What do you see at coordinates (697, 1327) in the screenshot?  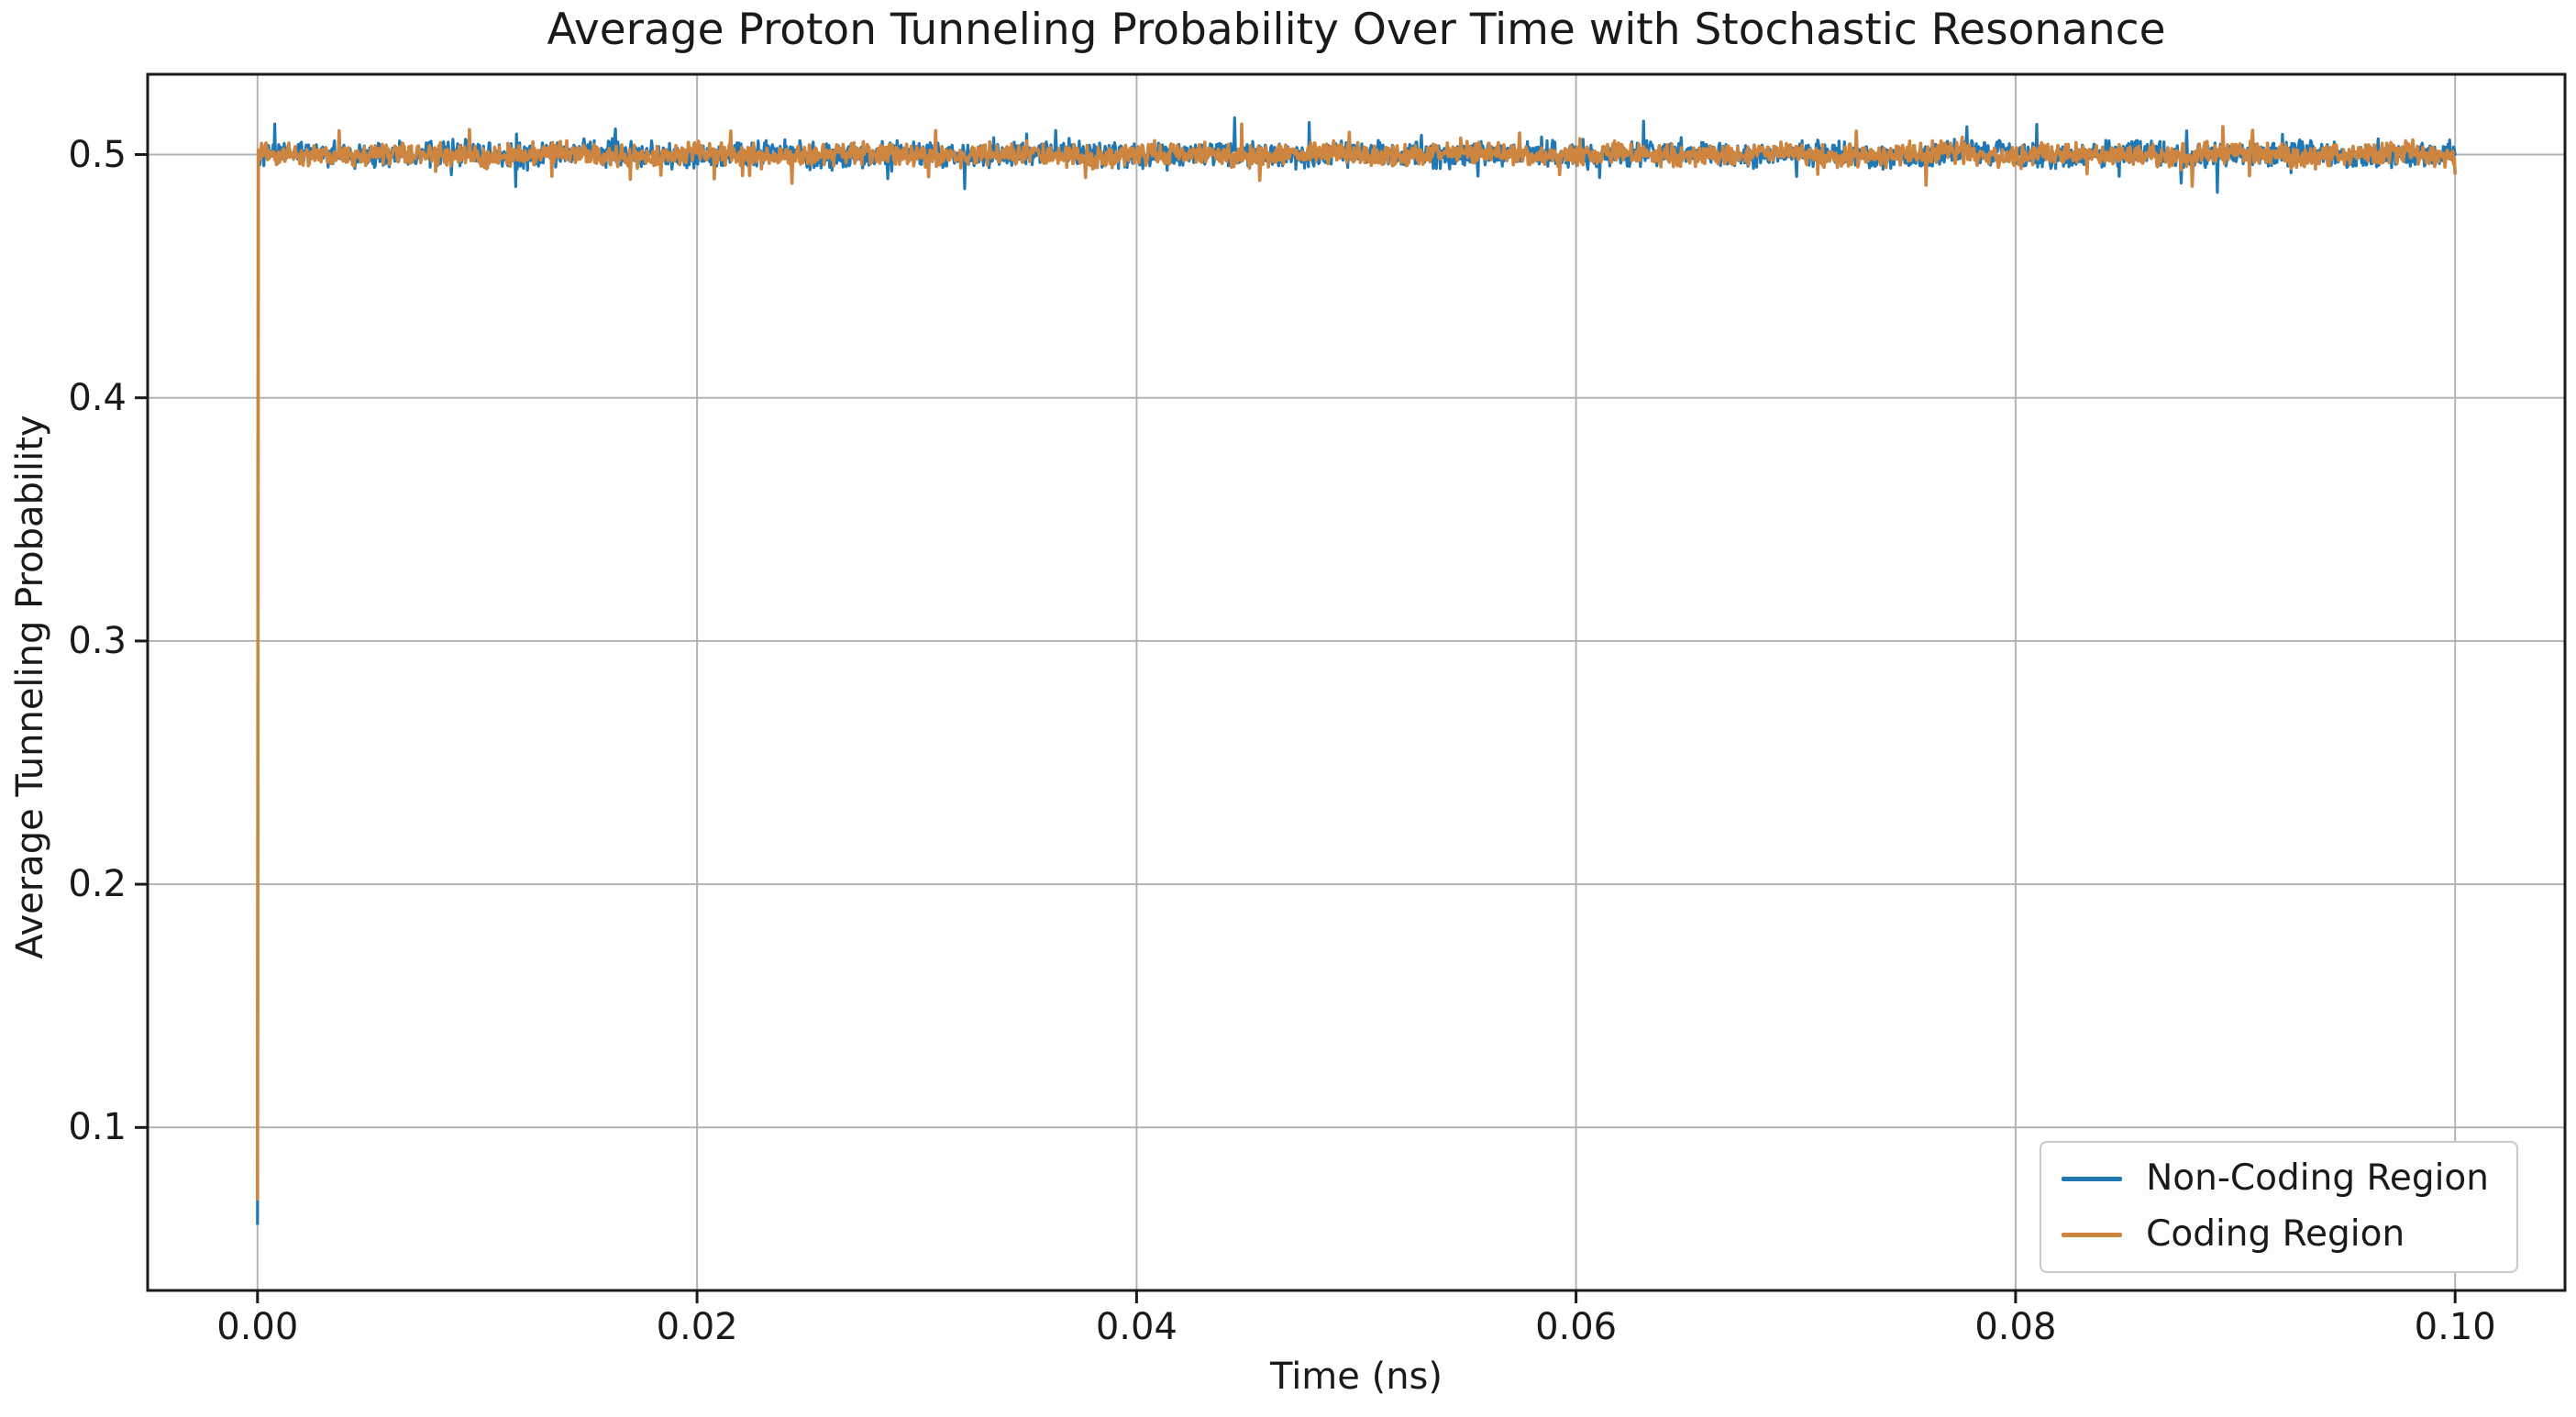 I see `x-tick-label: 0.02` at bounding box center [697, 1327].